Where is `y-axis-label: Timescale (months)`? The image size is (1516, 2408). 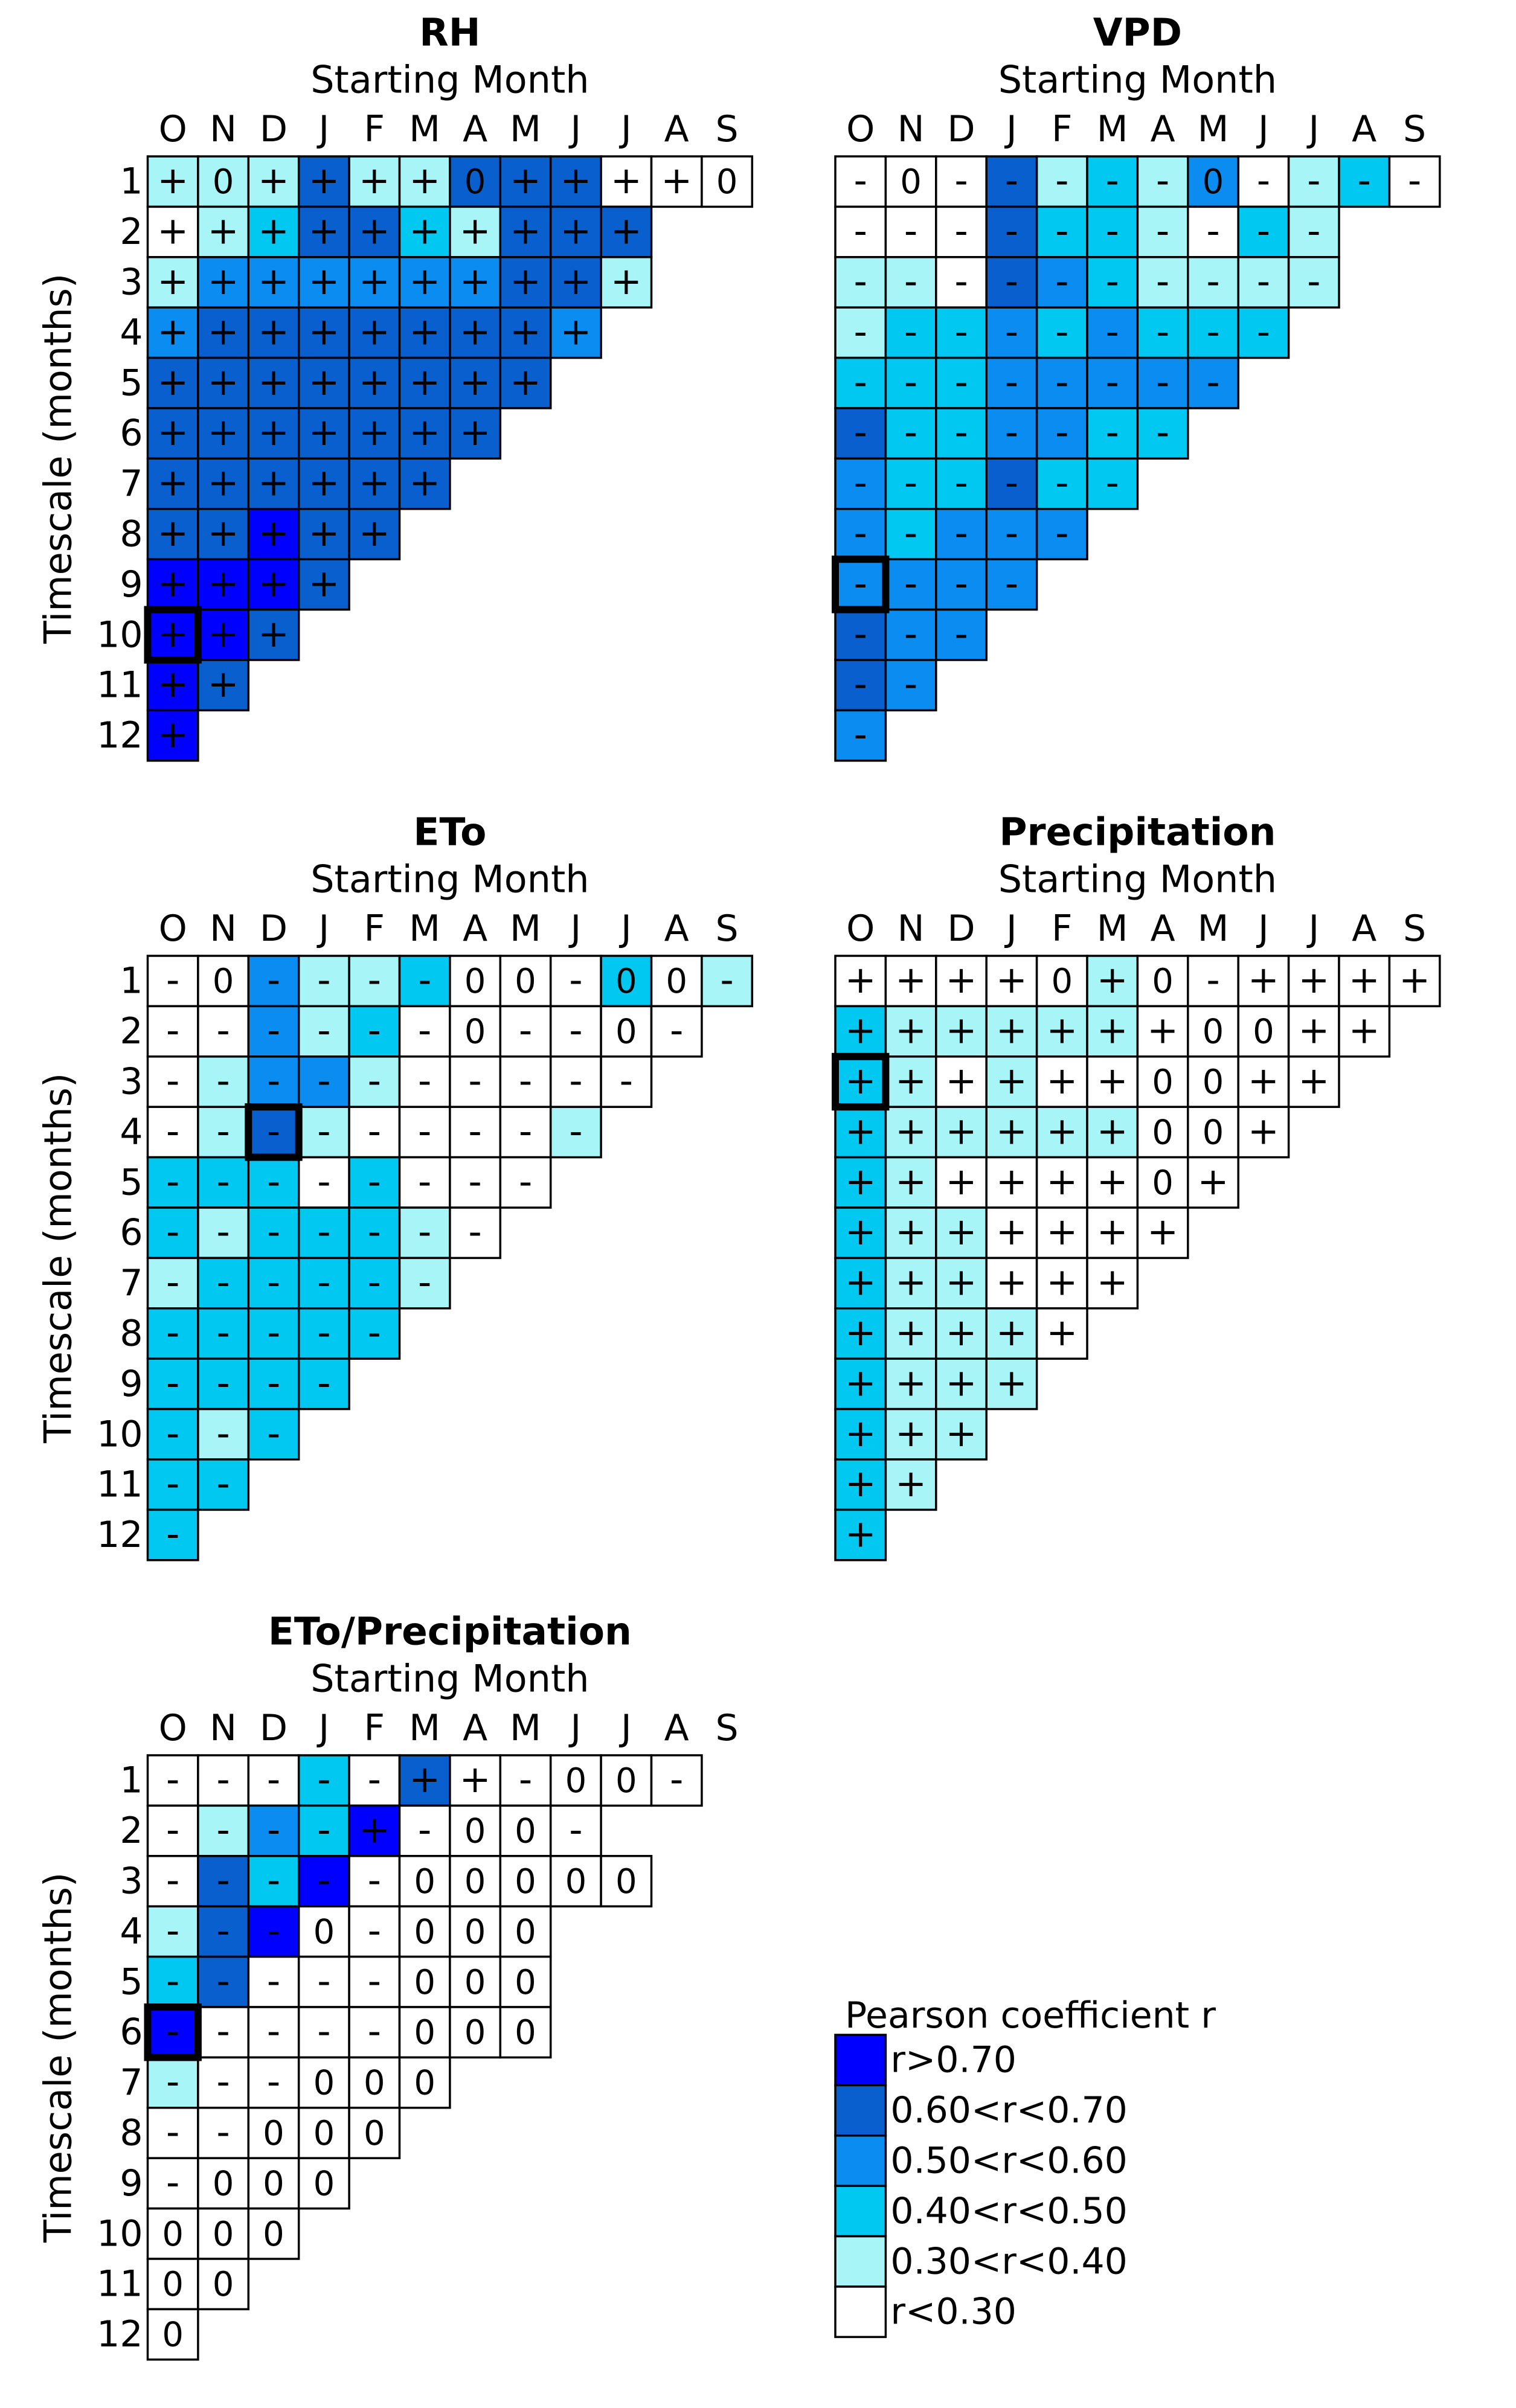 y-axis-label: Timescale (months) is located at coordinates (58, 459).